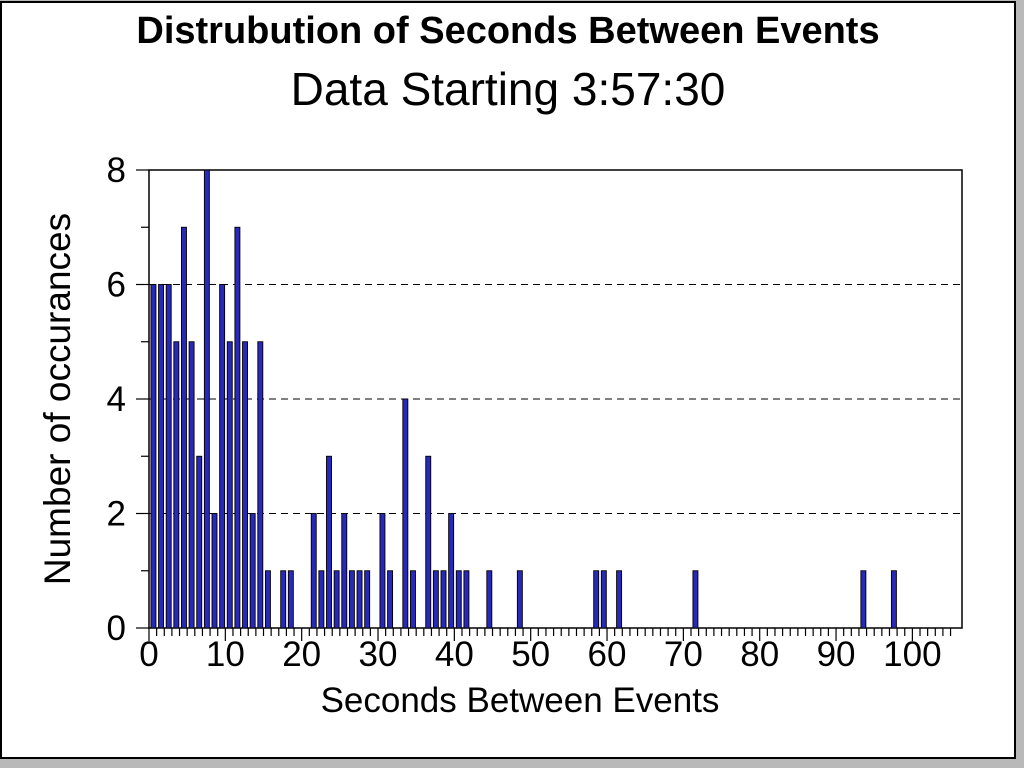 The height and width of the screenshot is (768, 1024). What do you see at coordinates (520, 700) in the screenshot?
I see `x-axis-title: Seconds Between Events` at bounding box center [520, 700].